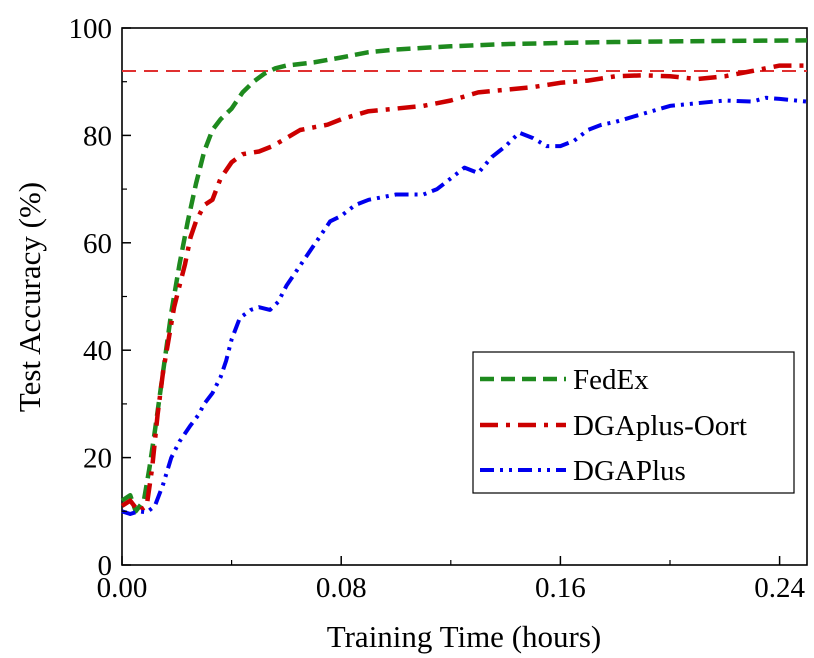  I want to click on y-tick-label: 0, so click(105, 566).